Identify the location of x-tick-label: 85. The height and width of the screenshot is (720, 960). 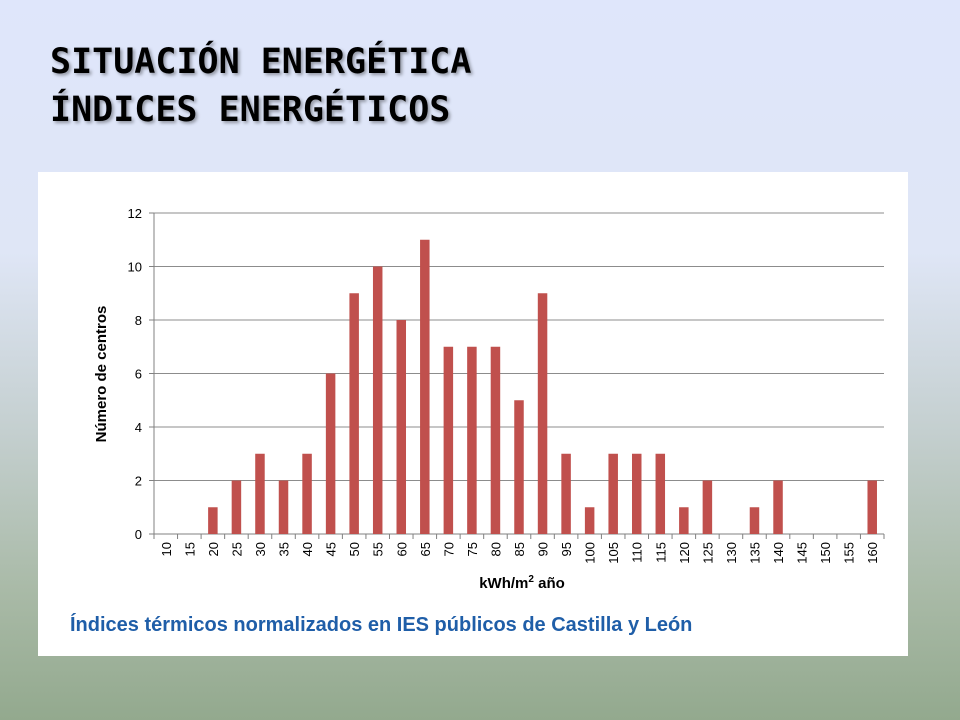
(519, 549).